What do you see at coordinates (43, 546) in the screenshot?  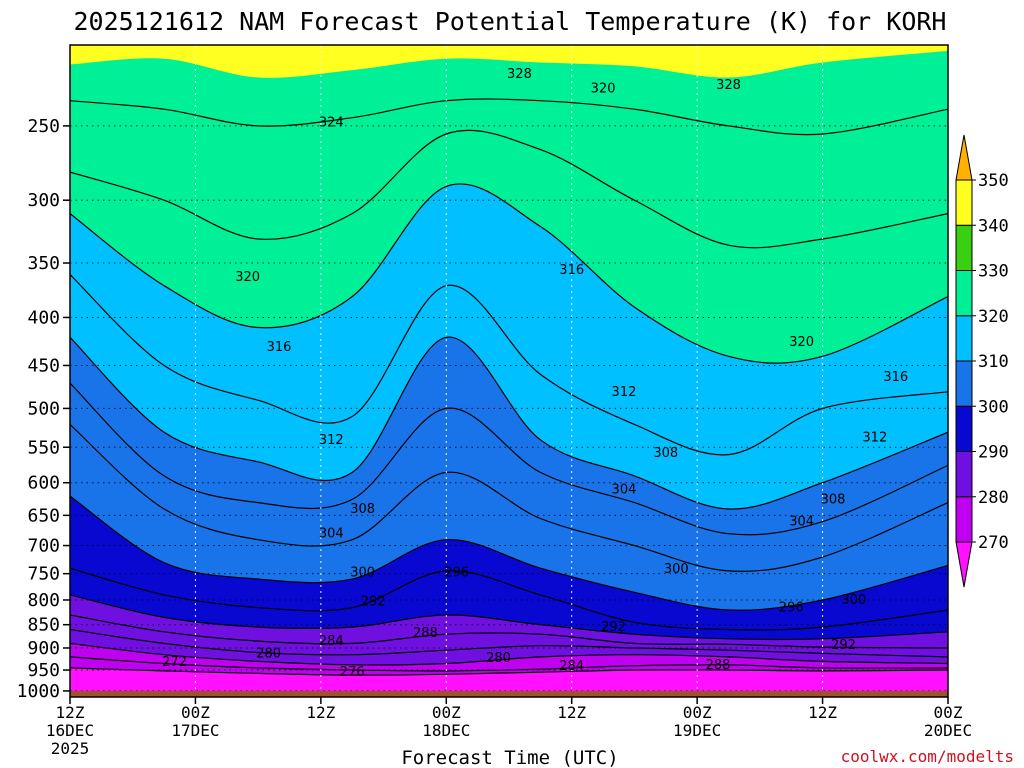 I see `y-tick-label-700: 700` at bounding box center [43, 546].